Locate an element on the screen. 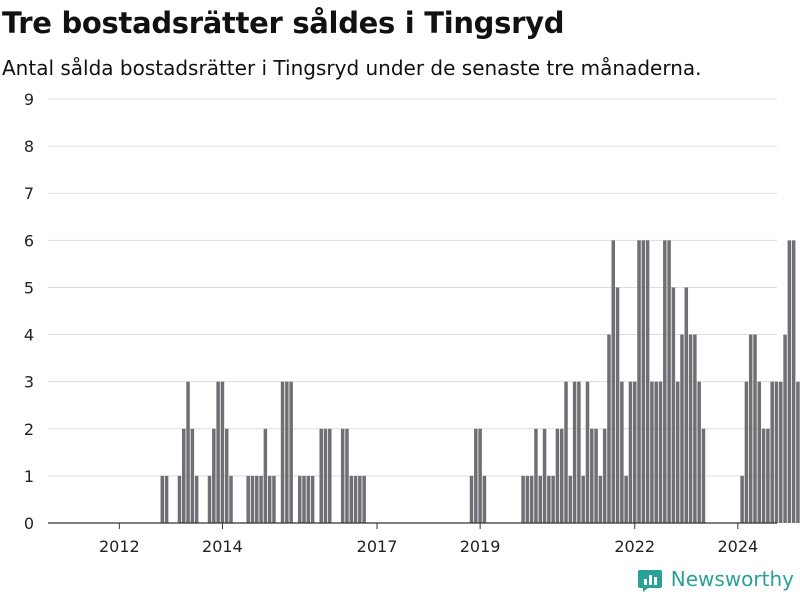 The image size is (800, 600). newsworthy-logo-icon is located at coordinates (649, 581).